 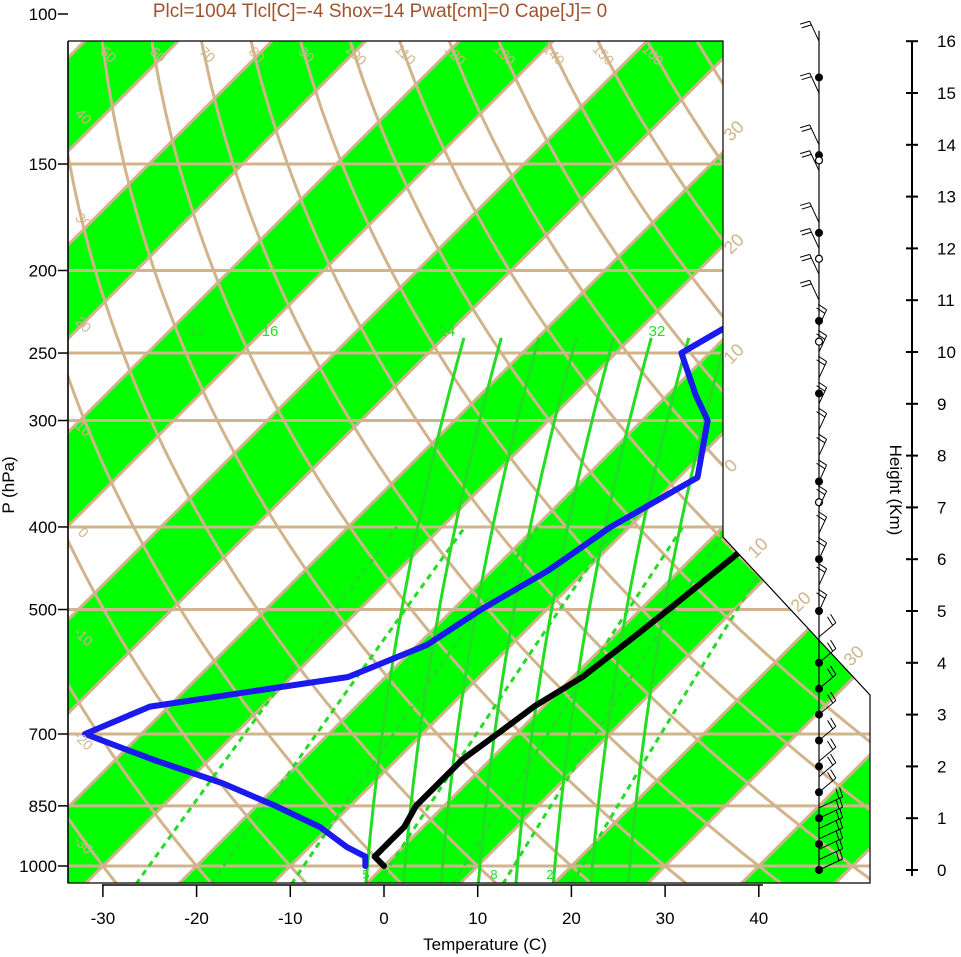 I want to click on mixing-ratio-label: 24, so click(x=447, y=331).